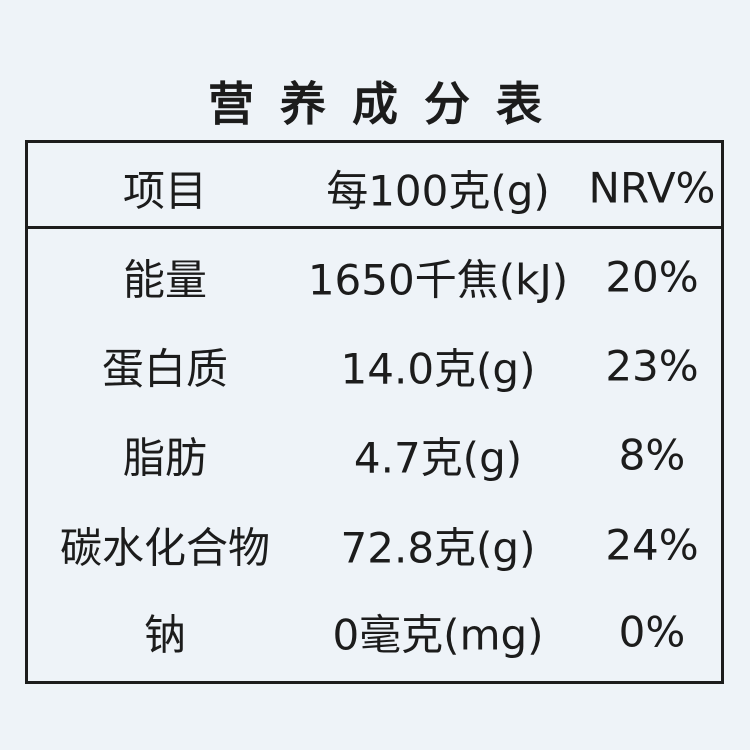  I want to click on table-cell: 能量, so click(165, 280).